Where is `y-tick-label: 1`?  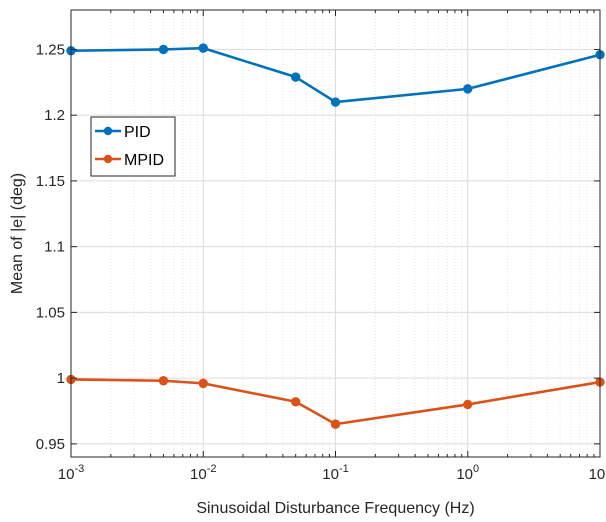 y-tick-label: 1 is located at coordinates (61, 378).